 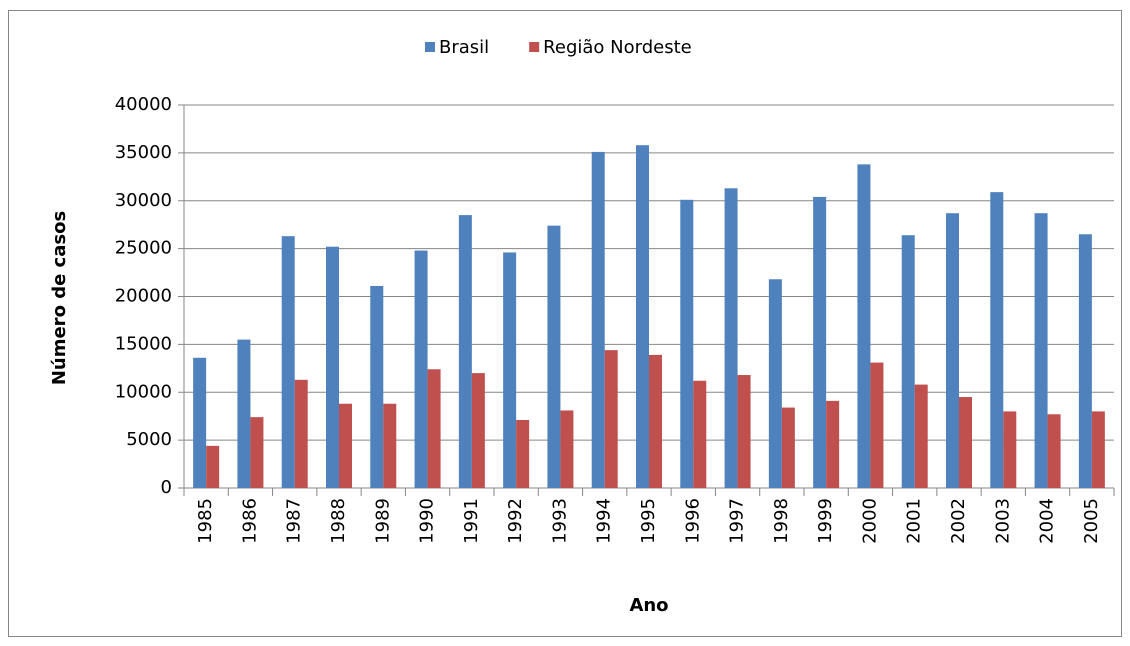 What do you see at coordinates (382, 521) in the screenshot?
I see `x-tick-label: 1989` at bounding box center [382, 521].